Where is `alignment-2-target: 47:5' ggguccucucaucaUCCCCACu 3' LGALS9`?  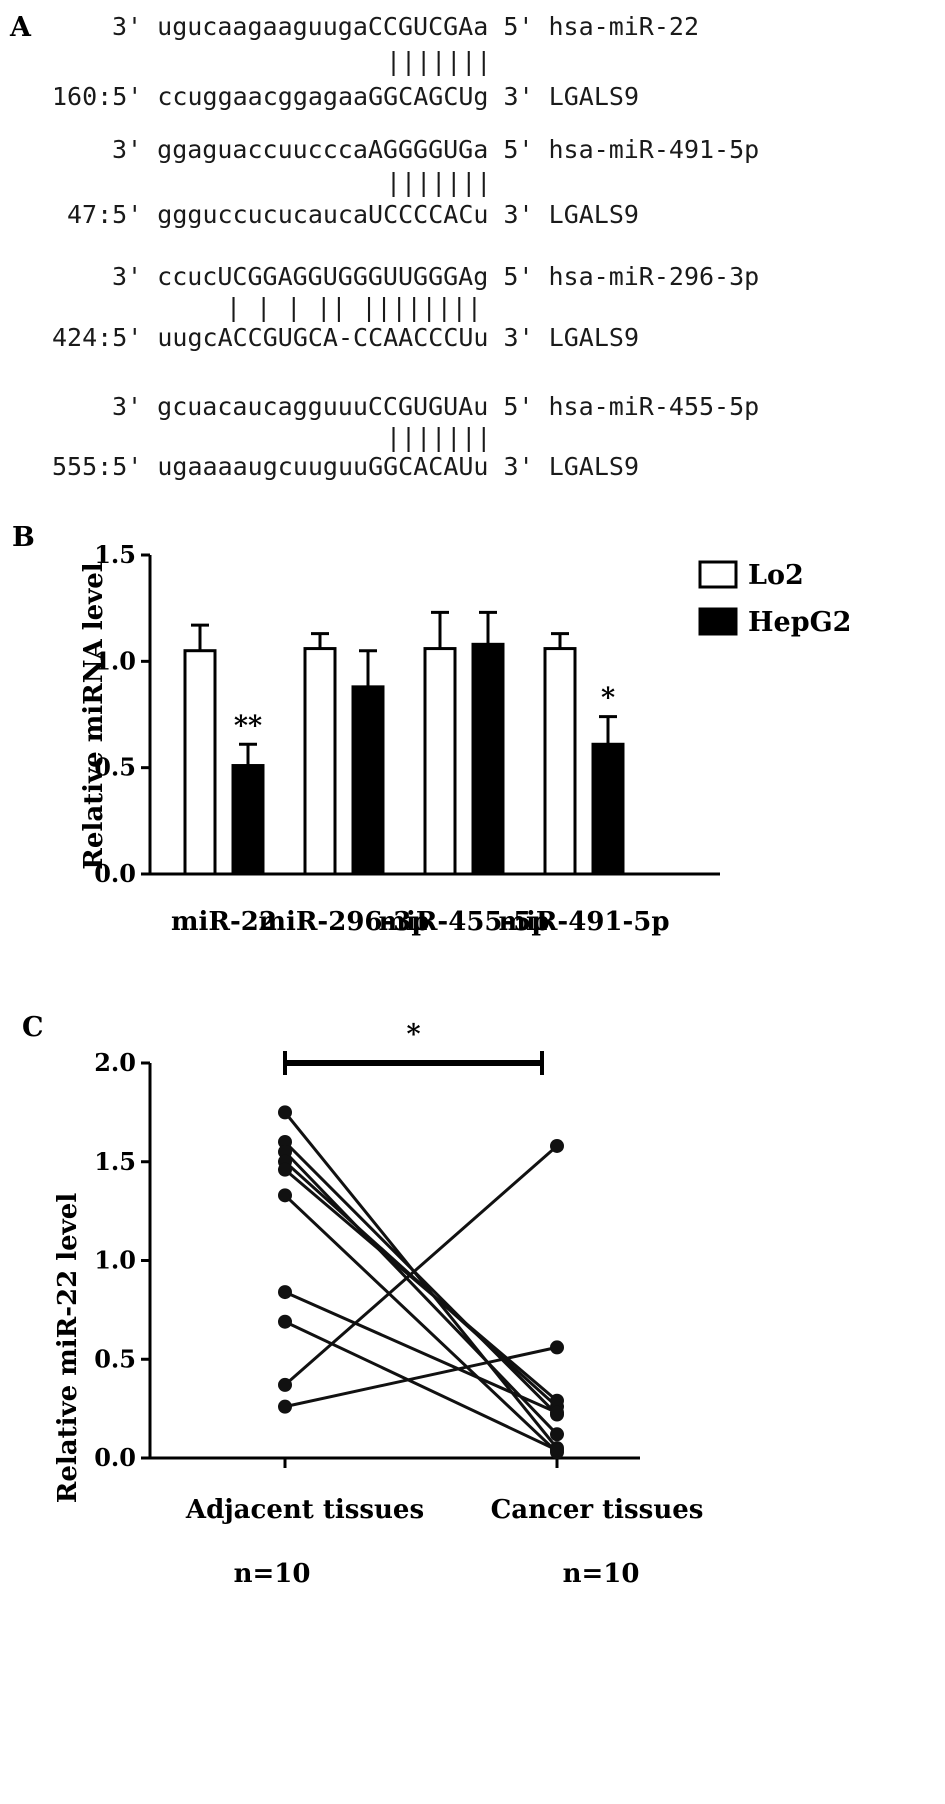 alignment-2-target: 47:5' ggguccucucaucaUCCCCACu 3' LGALS9 is located at coordinates (353, 214).